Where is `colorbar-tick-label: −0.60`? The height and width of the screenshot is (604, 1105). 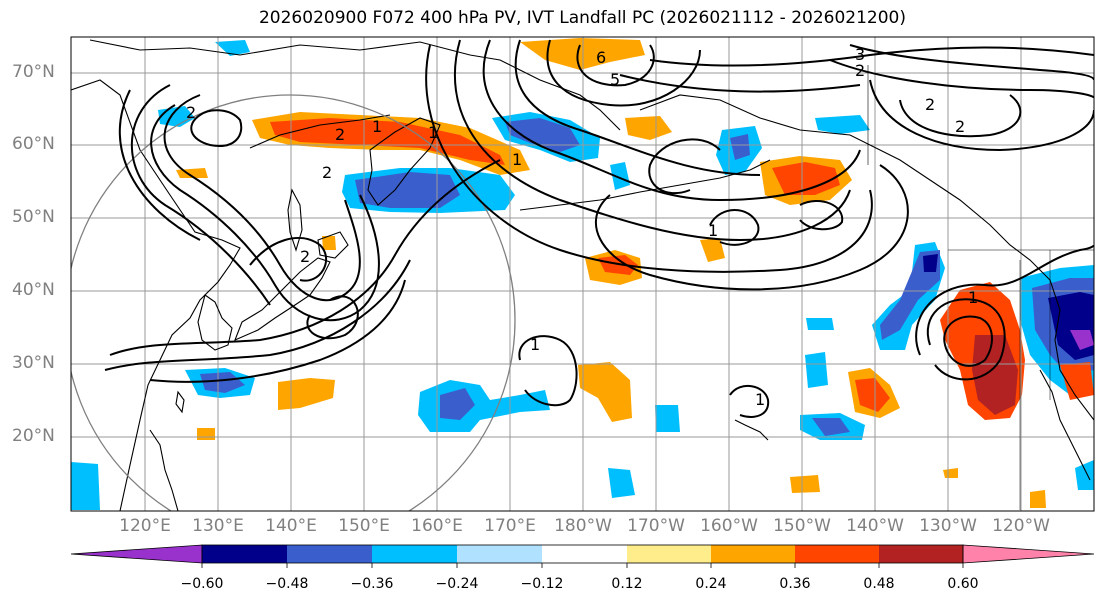
colorbar-tick-label: −0.60 is located at coordinates (202, 584).